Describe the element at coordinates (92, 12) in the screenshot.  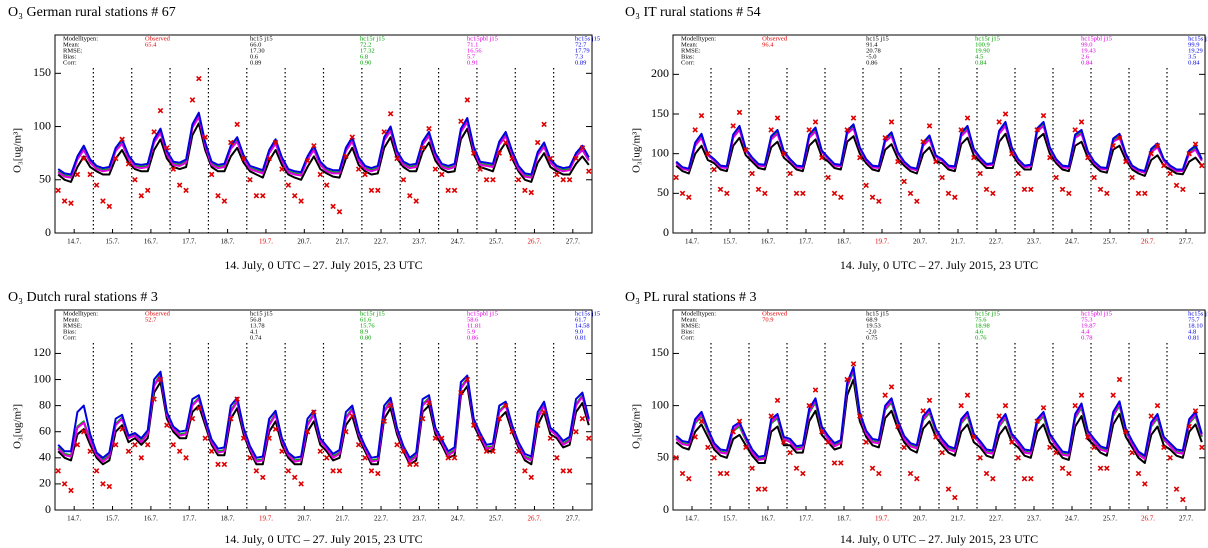
I see `chart-title: O₃ German rural stations # 67` at that location.